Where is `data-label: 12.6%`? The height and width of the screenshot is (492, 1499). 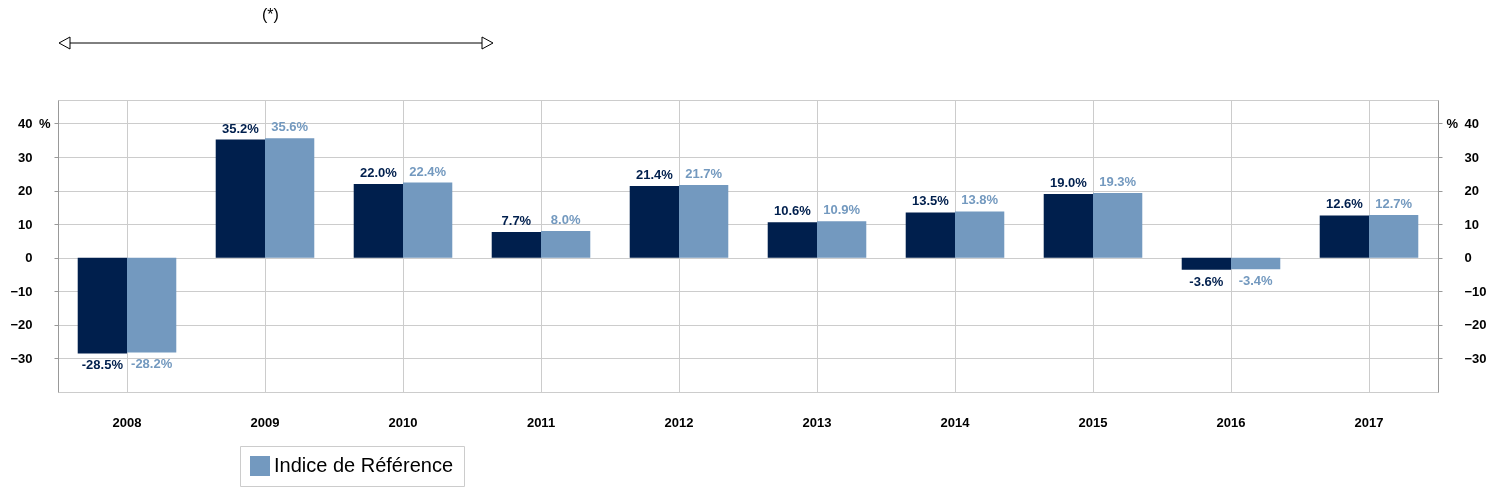 data-label: 12.6% is located at coordinates (1344, 204).